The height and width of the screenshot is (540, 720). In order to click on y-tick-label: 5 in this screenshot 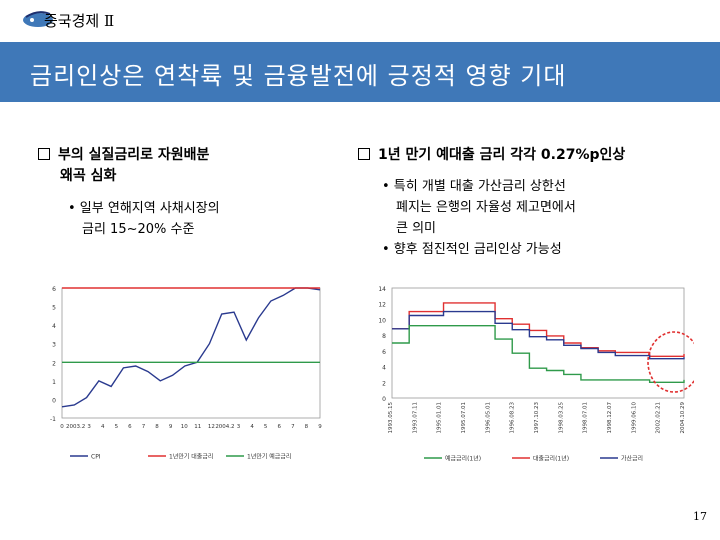, I will do `click(54, 308)`.